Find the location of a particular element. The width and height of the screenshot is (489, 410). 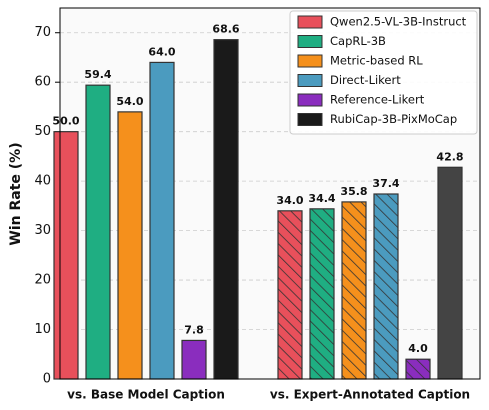

value-label: 64.0 is located at coordinates (161, 51).